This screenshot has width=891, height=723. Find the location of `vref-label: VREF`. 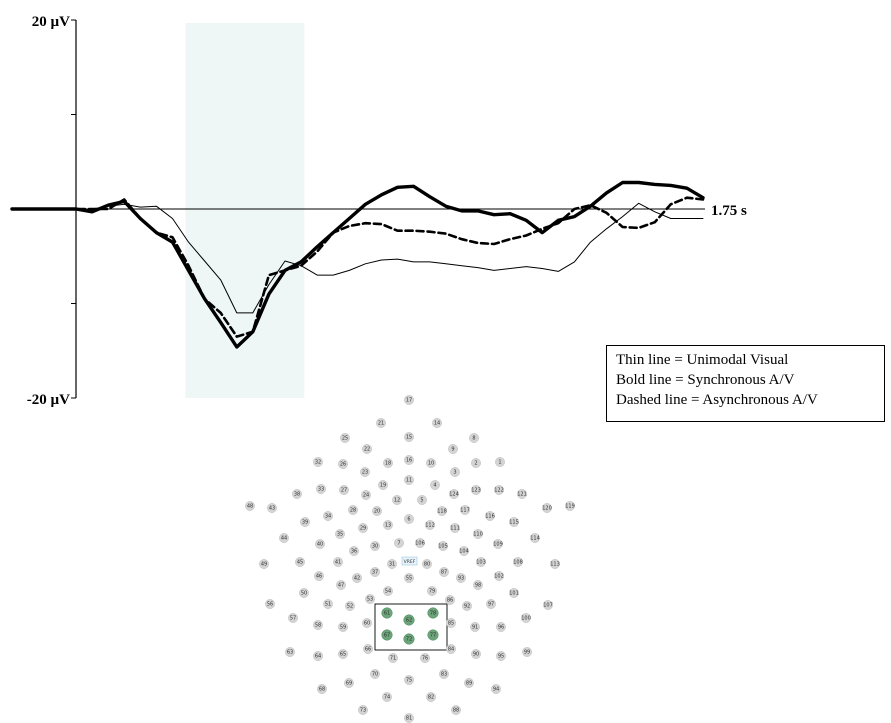

vref-label: VREF is located at coordinates (410, 562).